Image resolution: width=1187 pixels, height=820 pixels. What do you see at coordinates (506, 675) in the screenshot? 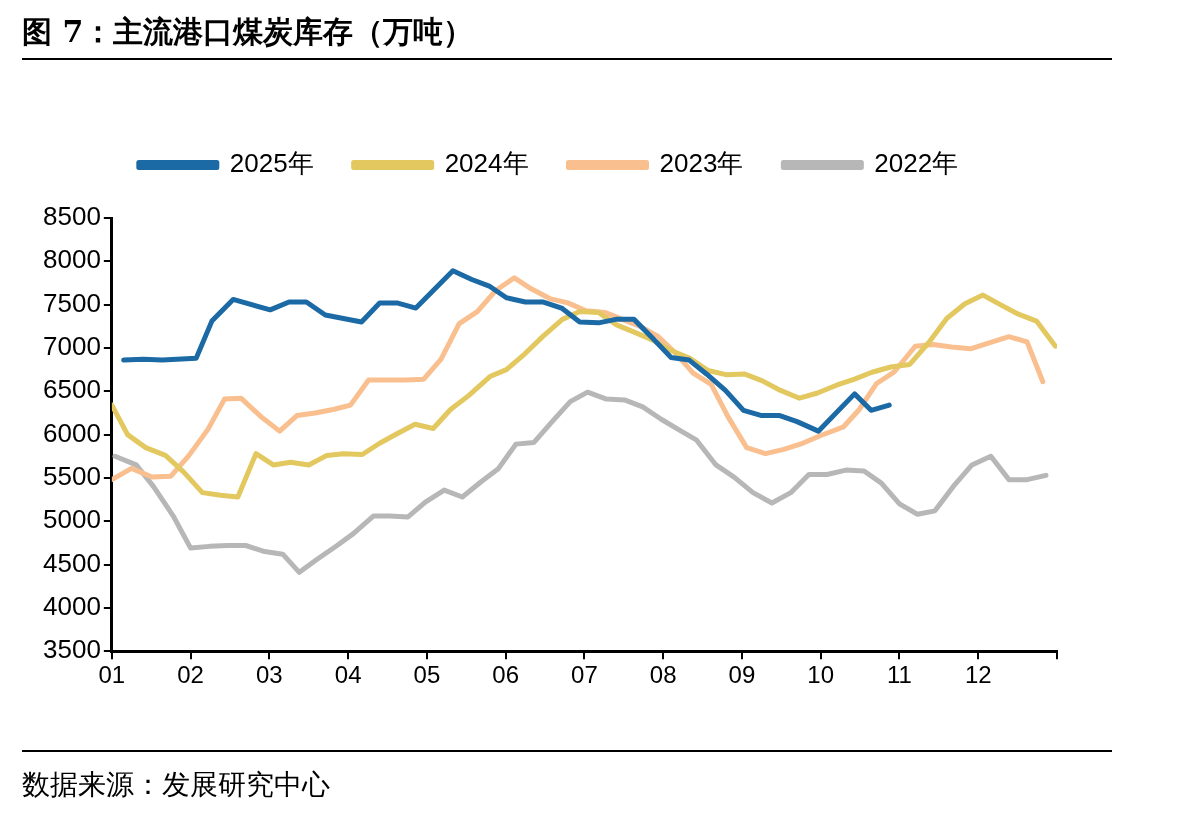
I see `x-tick-label: 06` at bounding box center [506, 675].